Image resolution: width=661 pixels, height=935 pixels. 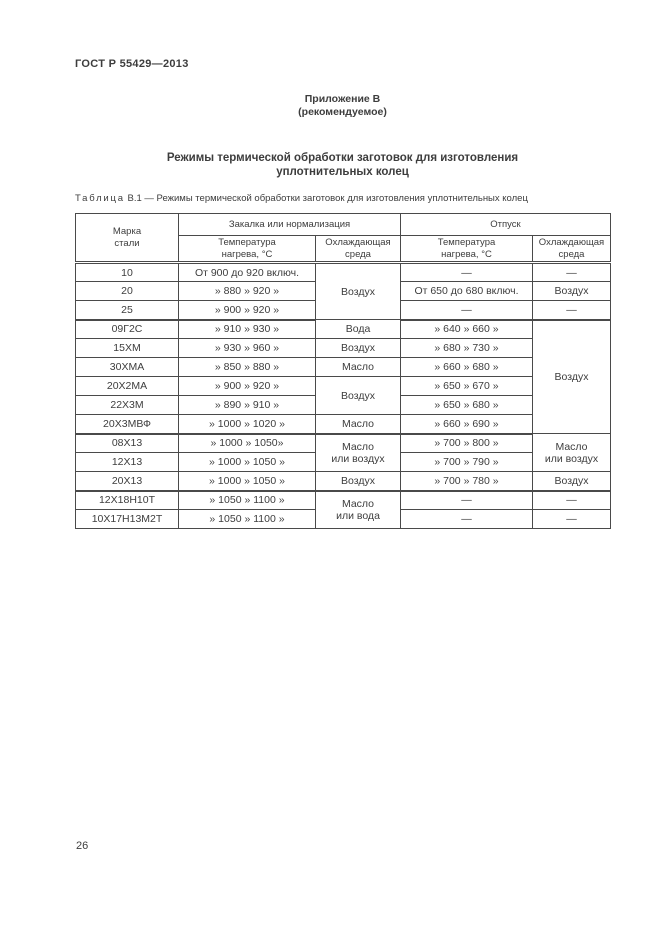 I want to click on page-number: 26, so click(x=82, y=846).